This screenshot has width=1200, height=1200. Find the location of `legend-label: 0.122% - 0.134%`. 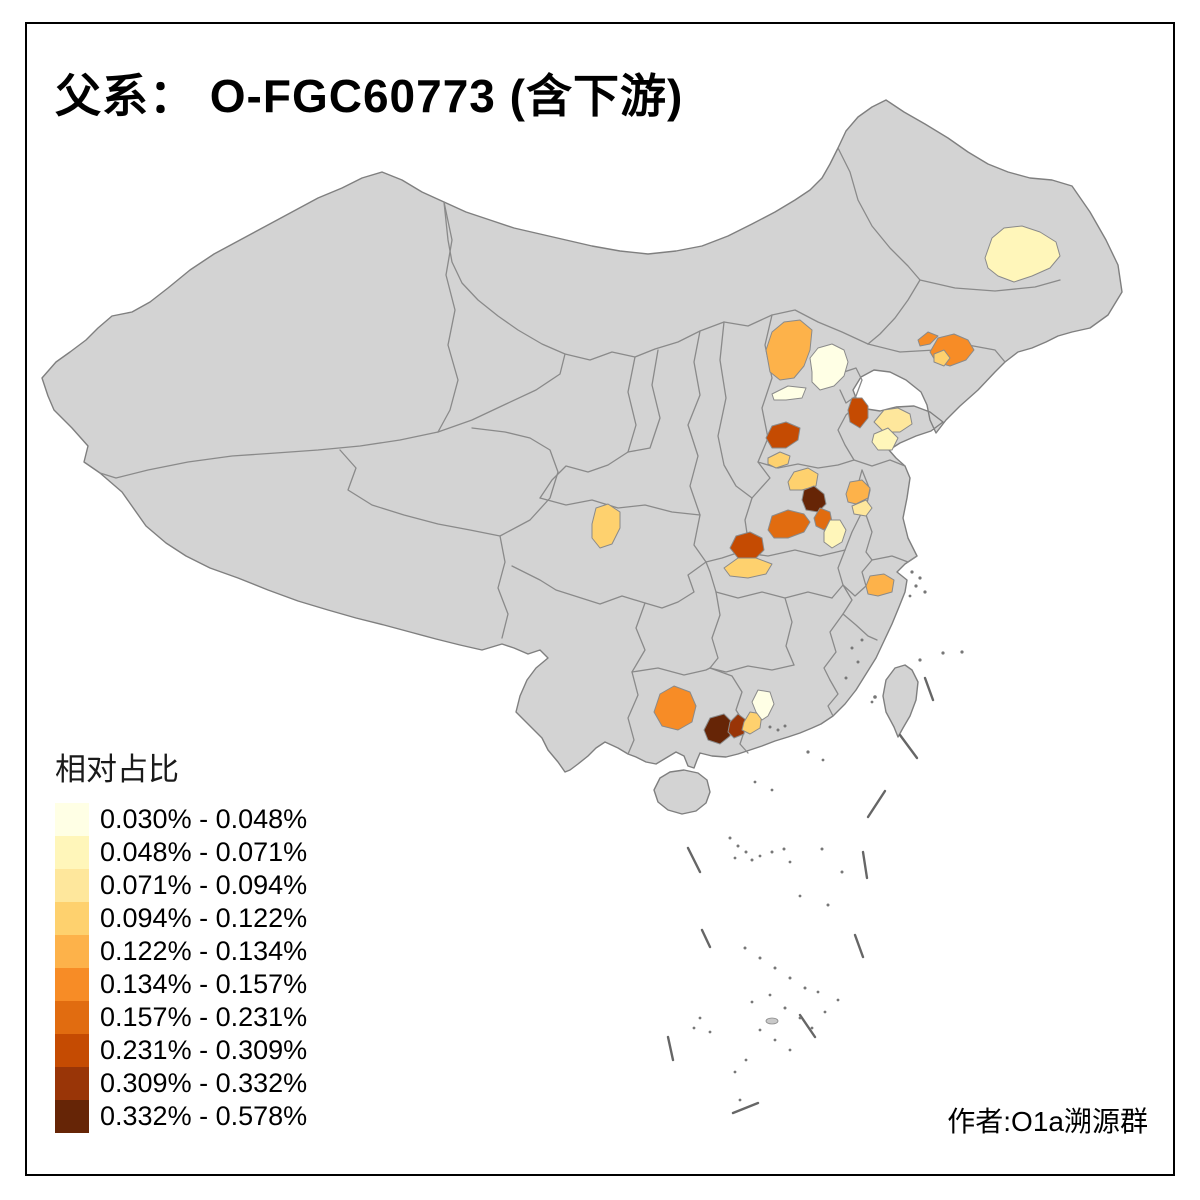

legend-label: 0.122% - 0.134% is located at coordinates (204, 951).